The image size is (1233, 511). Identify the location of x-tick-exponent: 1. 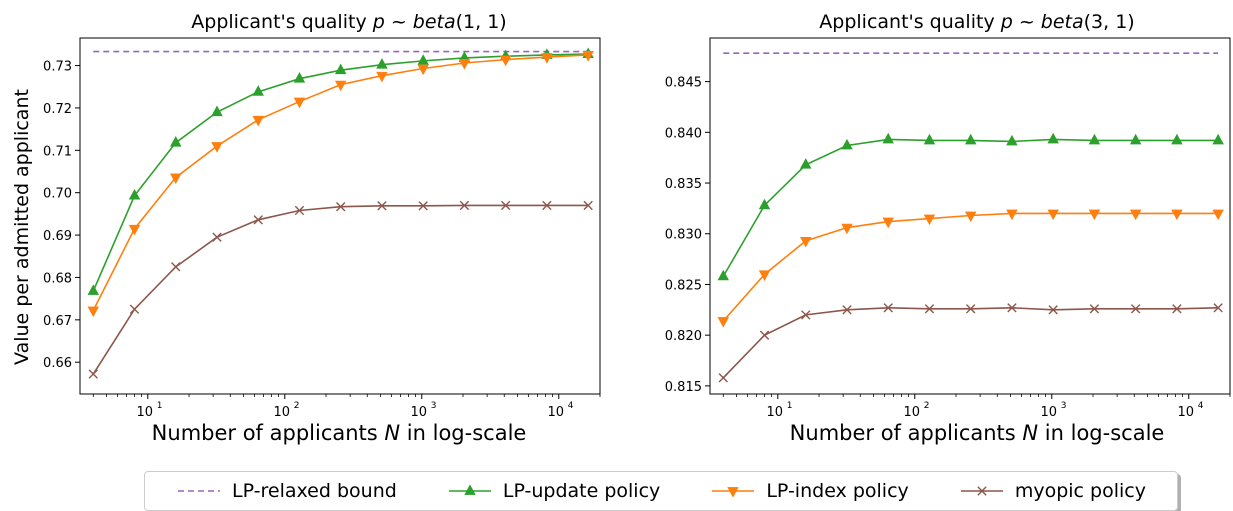
(790, 406).